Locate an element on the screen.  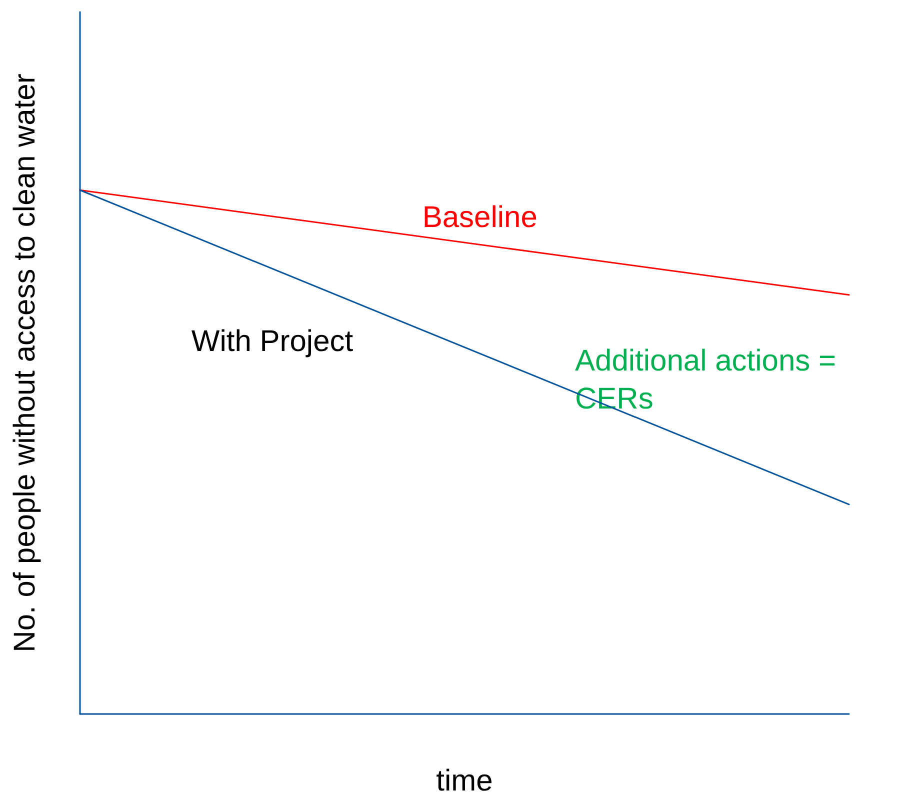
series-label: Baseline is located at coordinates (480, 217).